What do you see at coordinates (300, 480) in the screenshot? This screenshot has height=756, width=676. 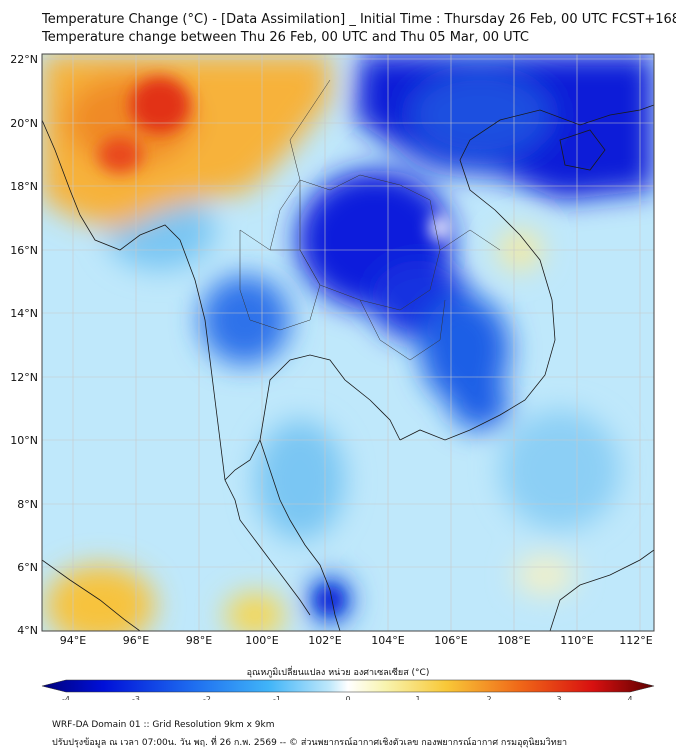 I see `field-cool-gulf` at bounding box center [300, 480].